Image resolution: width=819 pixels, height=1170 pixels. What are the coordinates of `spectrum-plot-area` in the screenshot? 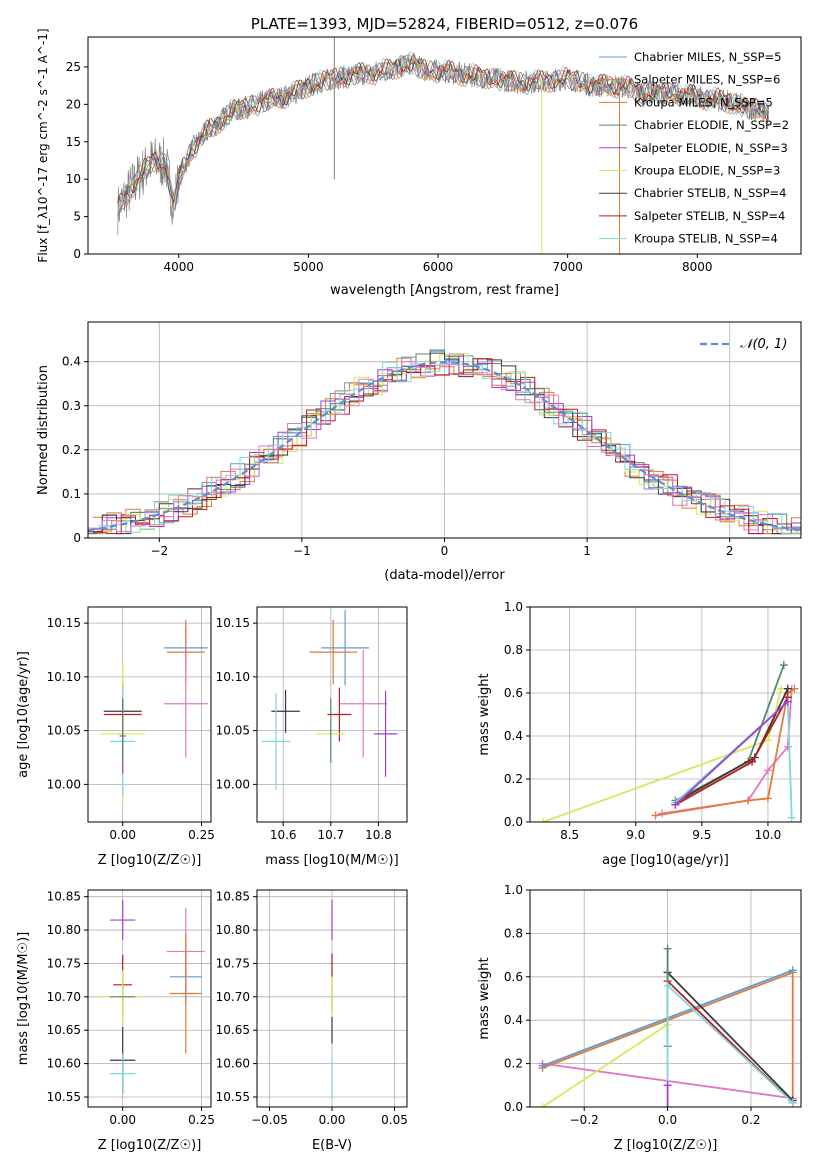 It's located at (443, 145).